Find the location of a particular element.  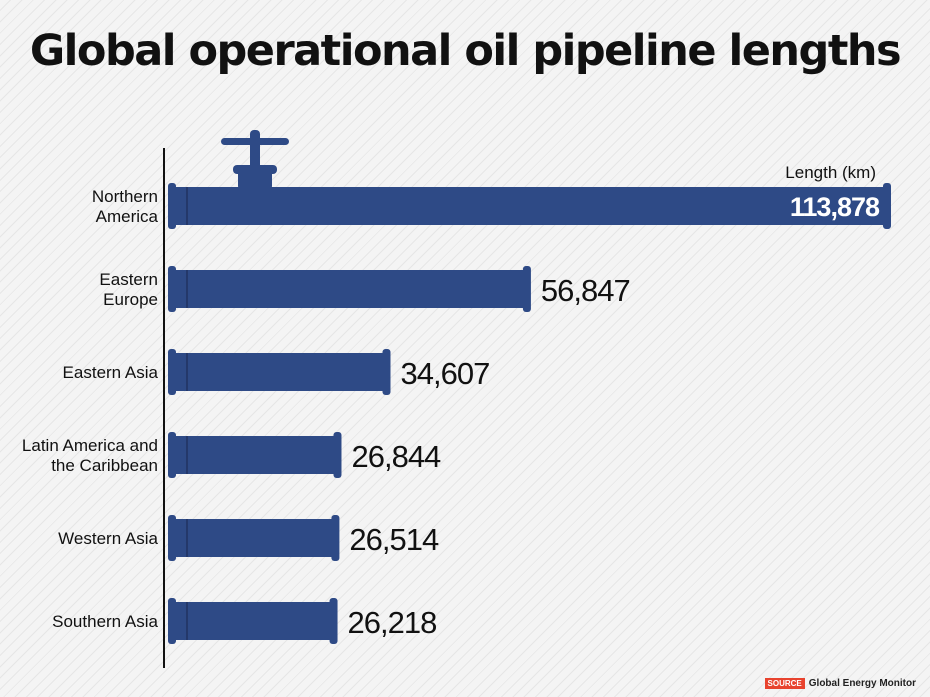

source-credit: SOURCE Global Energy Monitor is located at coordinates (840, 683).